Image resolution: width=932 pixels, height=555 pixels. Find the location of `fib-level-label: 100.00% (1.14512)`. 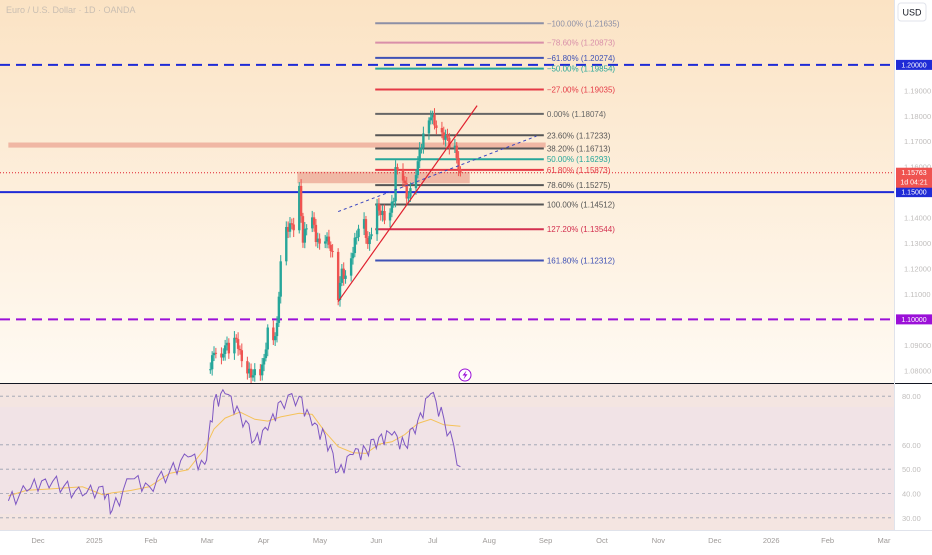

fib-level-label: 100.00% (1.14512) is located at coordinates (581, 205).